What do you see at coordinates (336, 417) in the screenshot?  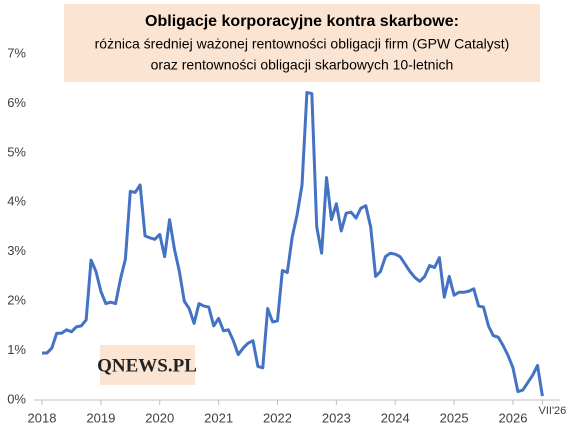 I see `x-tick-label: 2023` at bounding box center [336, 417].